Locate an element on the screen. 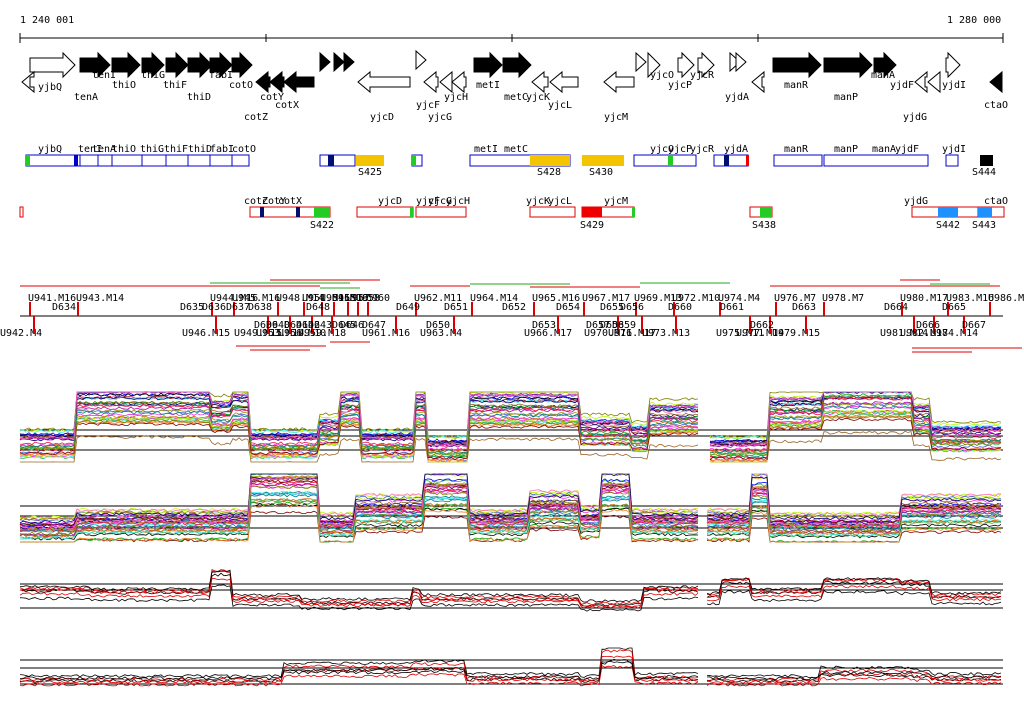 The width and height of the screenshot is (1024, 719). probe-label-D636: D636 is located at coordinates (214, 307).